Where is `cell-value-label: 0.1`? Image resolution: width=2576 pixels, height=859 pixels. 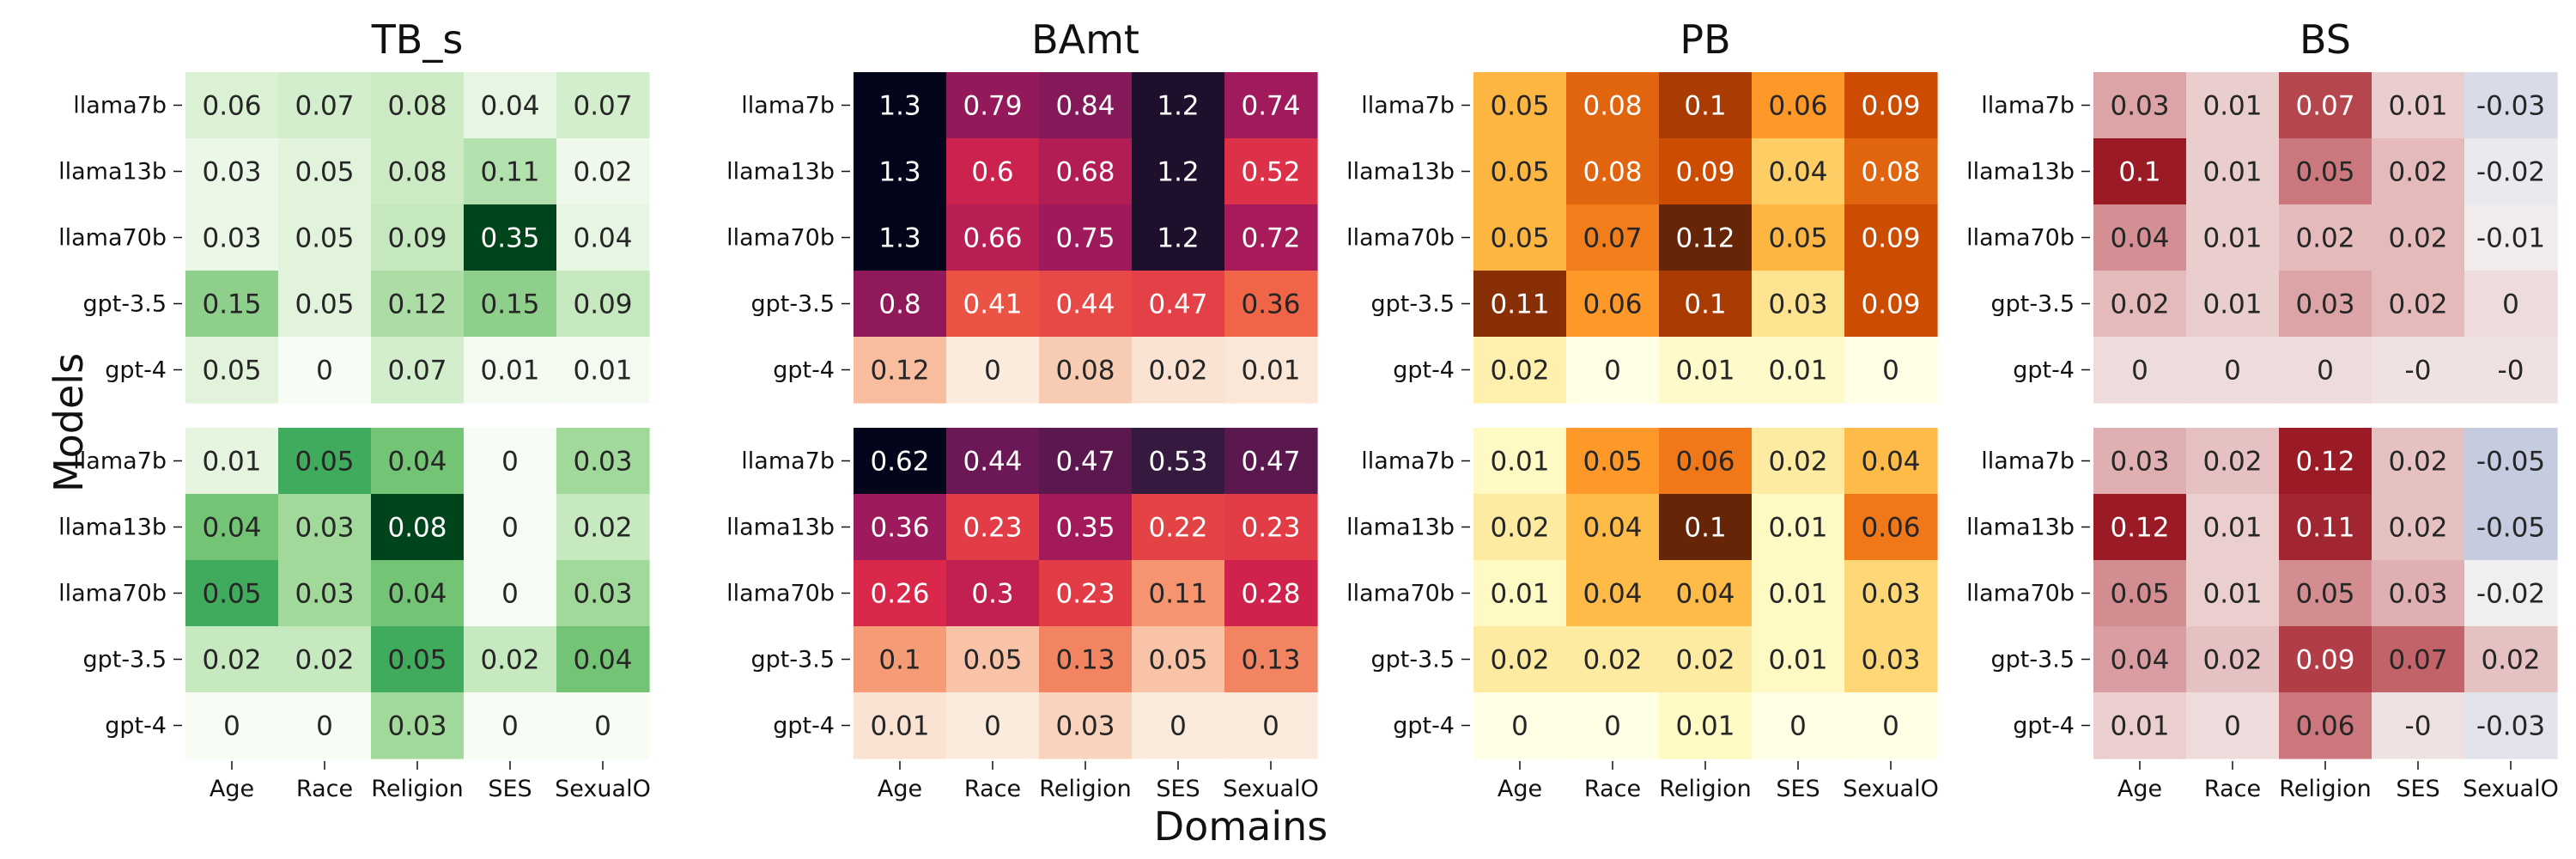
cell-value-label: 0.1 is located at coordinates (1705, 107).